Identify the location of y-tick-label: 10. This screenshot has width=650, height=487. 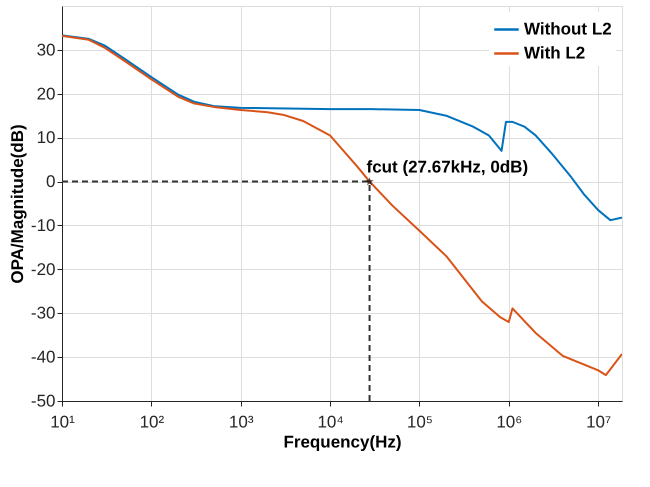
(46, 138).